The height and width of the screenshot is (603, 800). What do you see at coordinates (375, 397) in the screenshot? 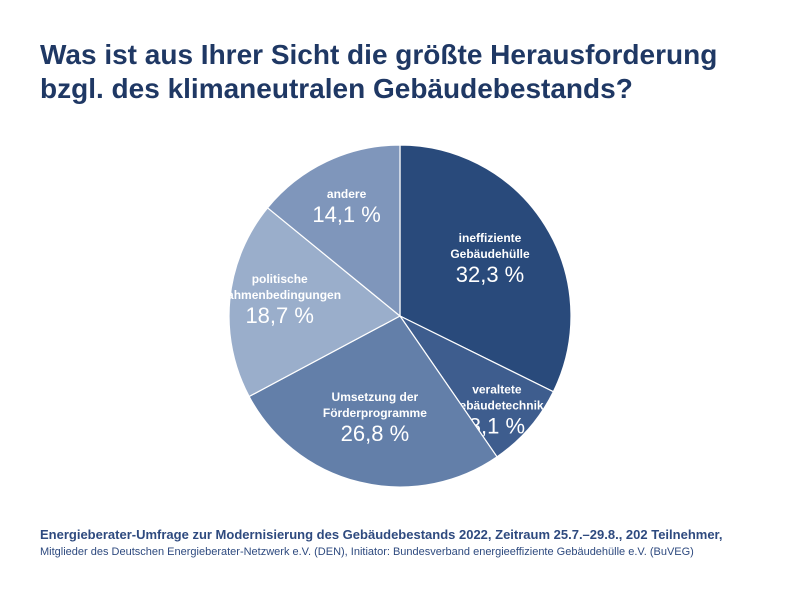
I see `slice-label-3-text-1: Umsetzung der` at bounding box center [375, 397].